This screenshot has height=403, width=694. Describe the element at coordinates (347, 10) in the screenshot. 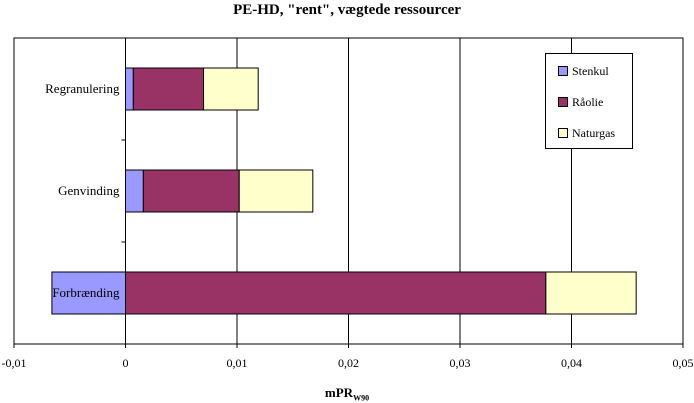

I see `chart-title: PE-HD, "rent", vægtede ressourcer` at that location.